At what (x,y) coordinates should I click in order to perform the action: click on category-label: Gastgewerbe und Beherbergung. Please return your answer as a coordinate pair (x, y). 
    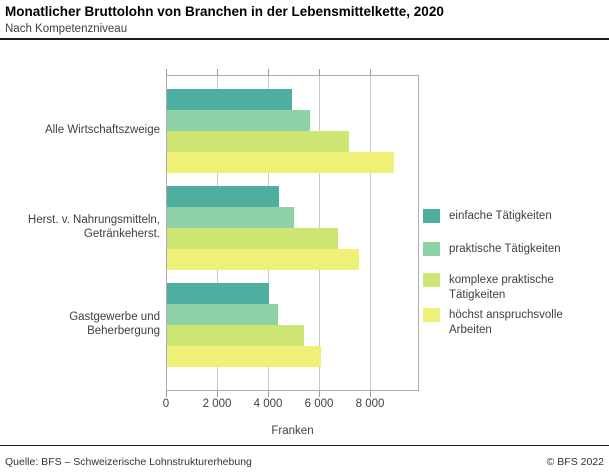
    Looking at the image, I should click on (80, 324).